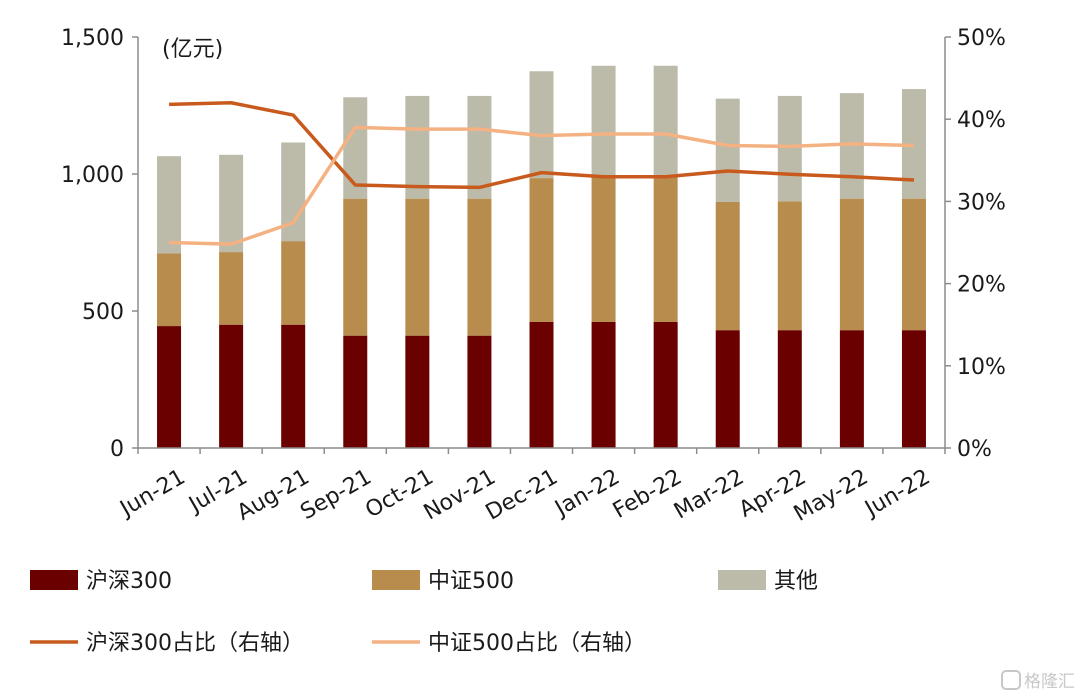 The width and height of the screenshot is (1076, 698). What do you see at coordinates (195, 643) in the screenshot?
I see `legend-label: 沪深300占比（右轴）` at bounding box center [195, 643].